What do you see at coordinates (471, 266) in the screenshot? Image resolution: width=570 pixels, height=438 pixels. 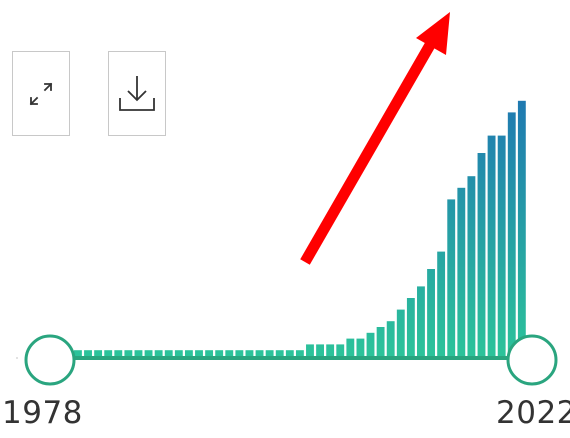 I see `histogram-bar-2017` at bounding box center [471, 266].